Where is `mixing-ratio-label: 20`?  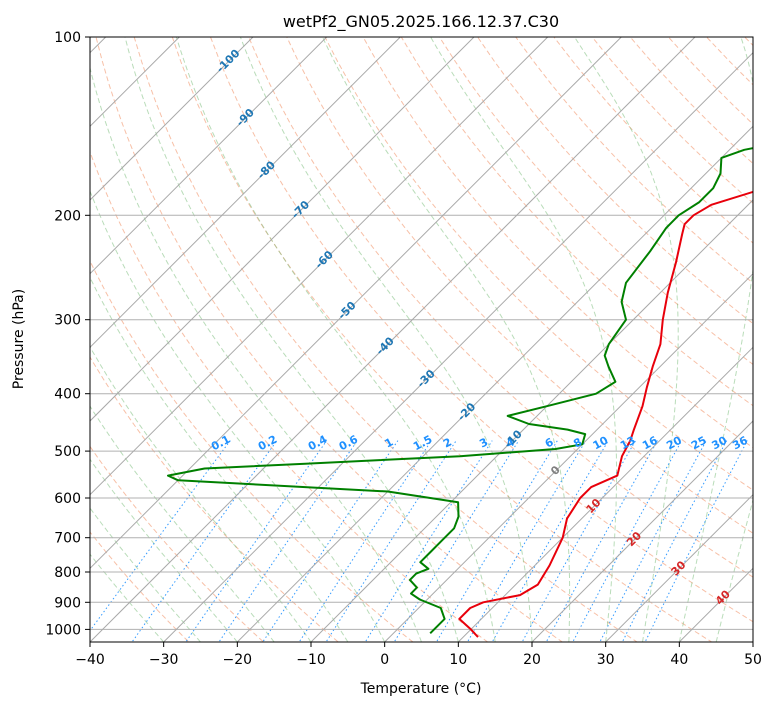 mixing-ratio-label: 20 is located at coordinates (674, 443).